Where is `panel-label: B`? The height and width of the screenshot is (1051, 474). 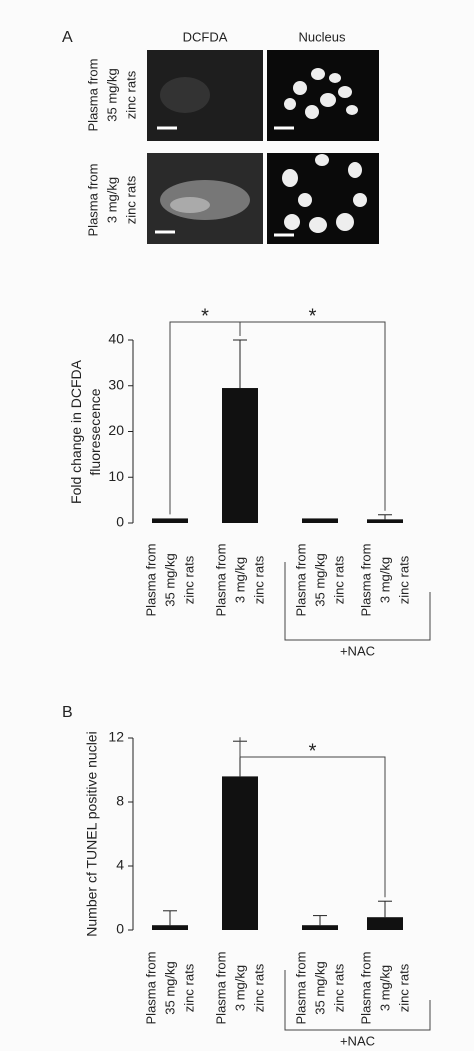 panel-label: B is located at coordinates (67, 712).